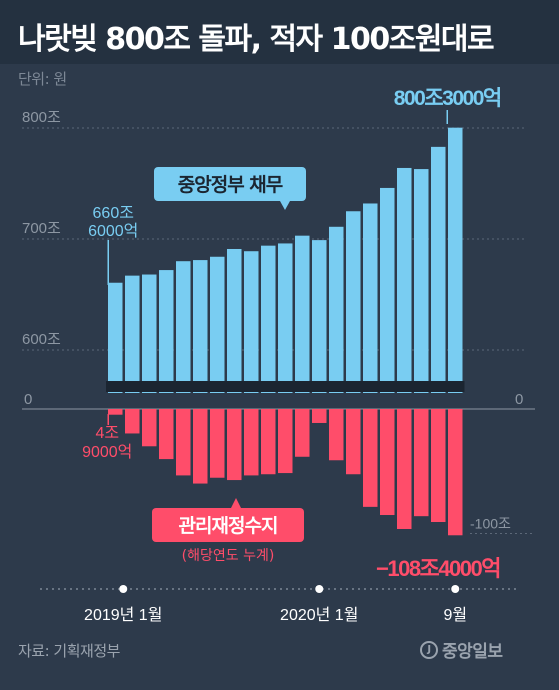 The height and width of the screenshot is (690, 559). I want to click on deficit-series-label: 관리재정수지, so click(228, 526).